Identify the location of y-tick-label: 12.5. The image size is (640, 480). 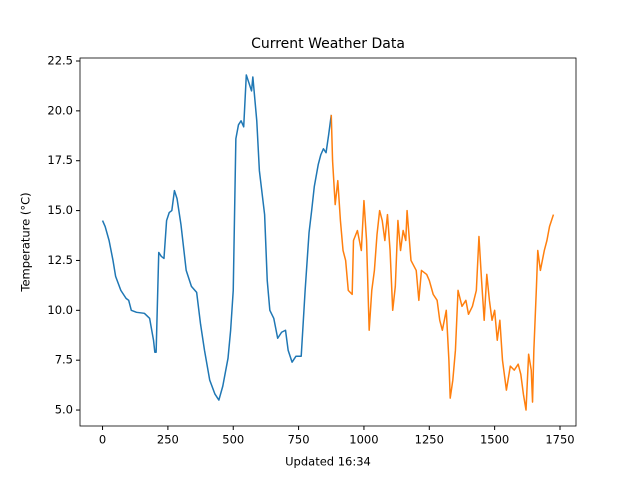
(60, 260).